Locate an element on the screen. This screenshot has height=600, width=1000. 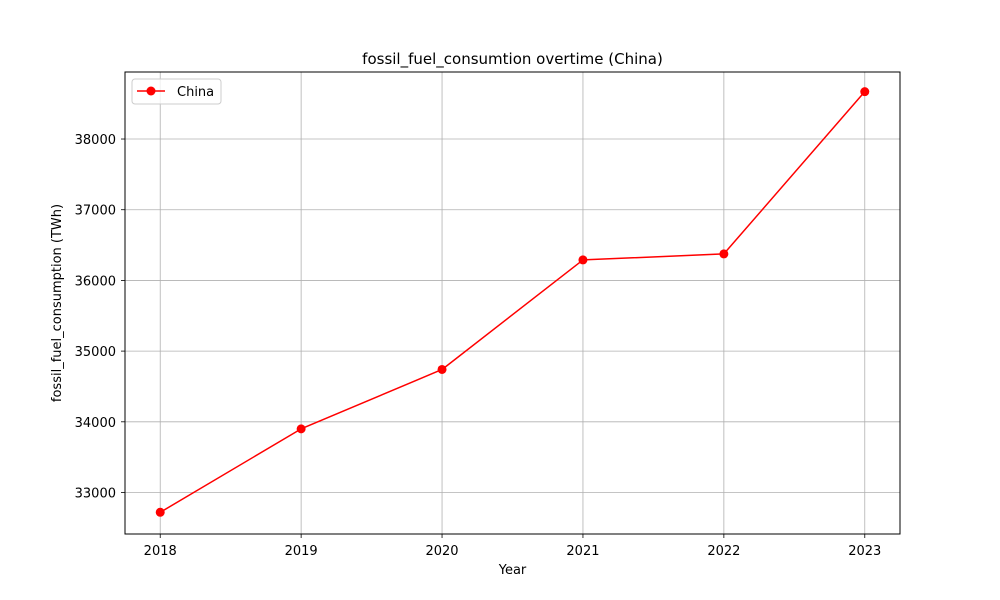
y-axis-label: fossil_fuel_consumption (TWh) is located at coordinates (57, 303).